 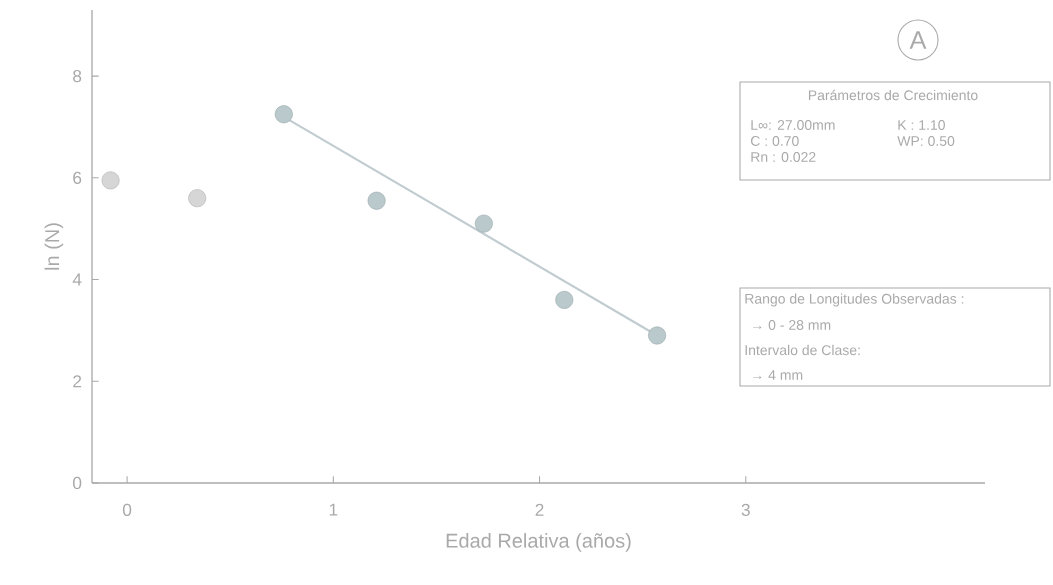 I want to click on annotation: L∞: 27.00mm, so click(x=793, y=125).